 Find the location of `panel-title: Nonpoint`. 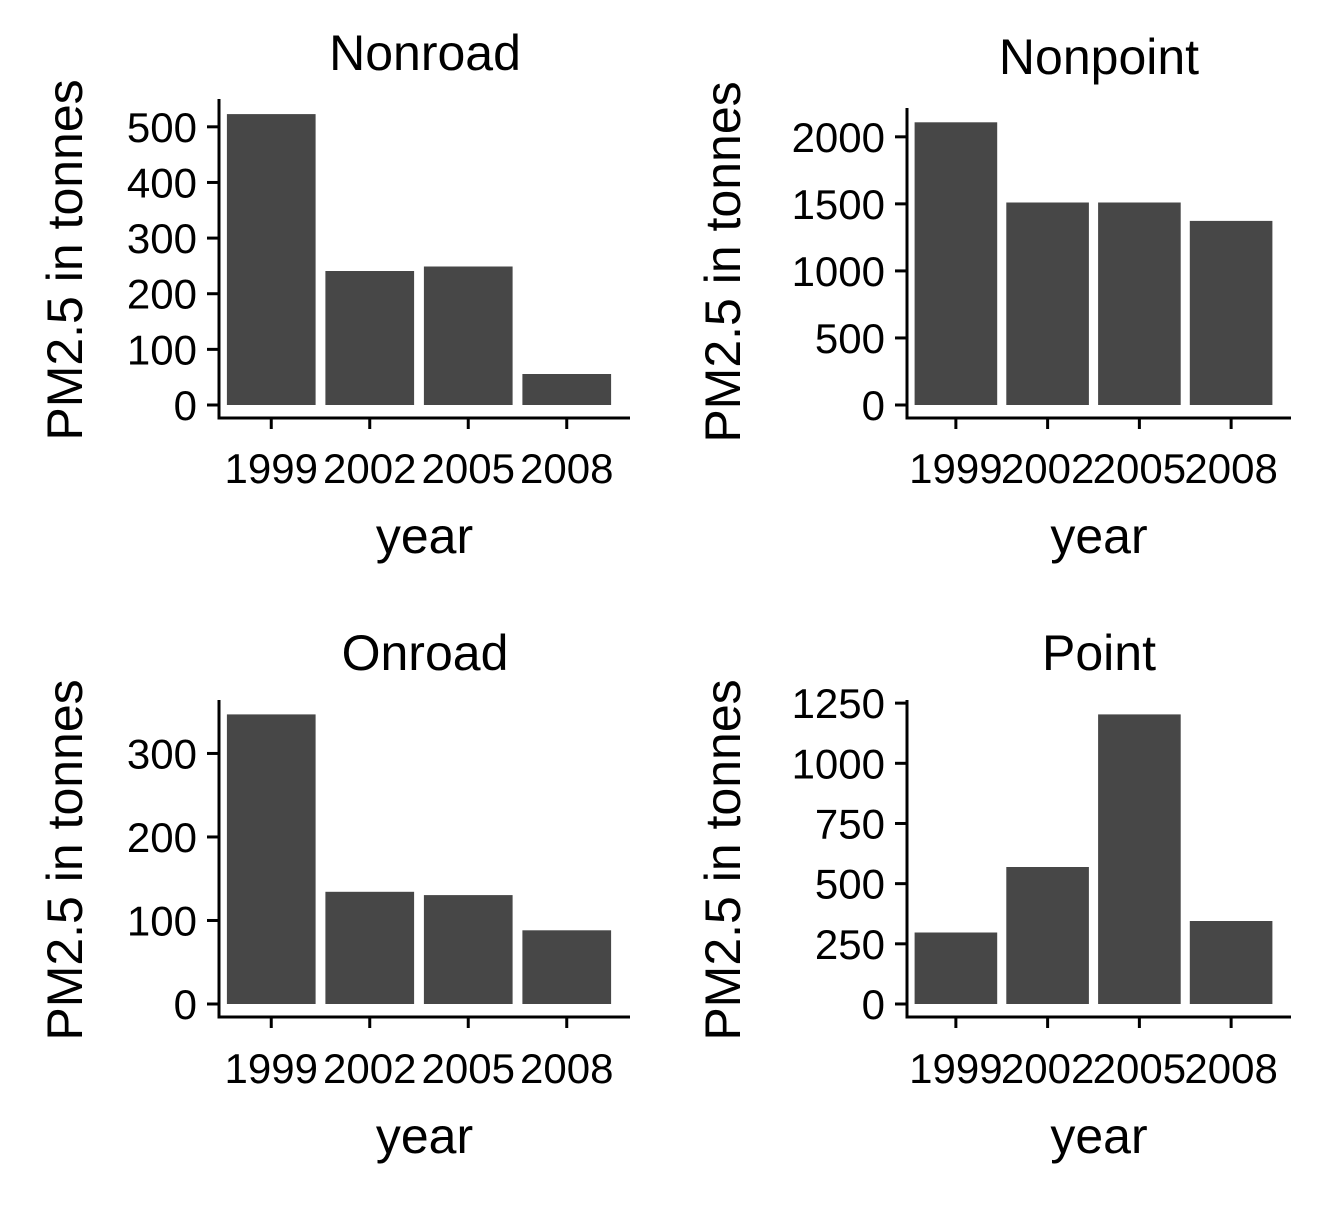

panel-title: Nonpoint is located at coordinates (1099, 57).